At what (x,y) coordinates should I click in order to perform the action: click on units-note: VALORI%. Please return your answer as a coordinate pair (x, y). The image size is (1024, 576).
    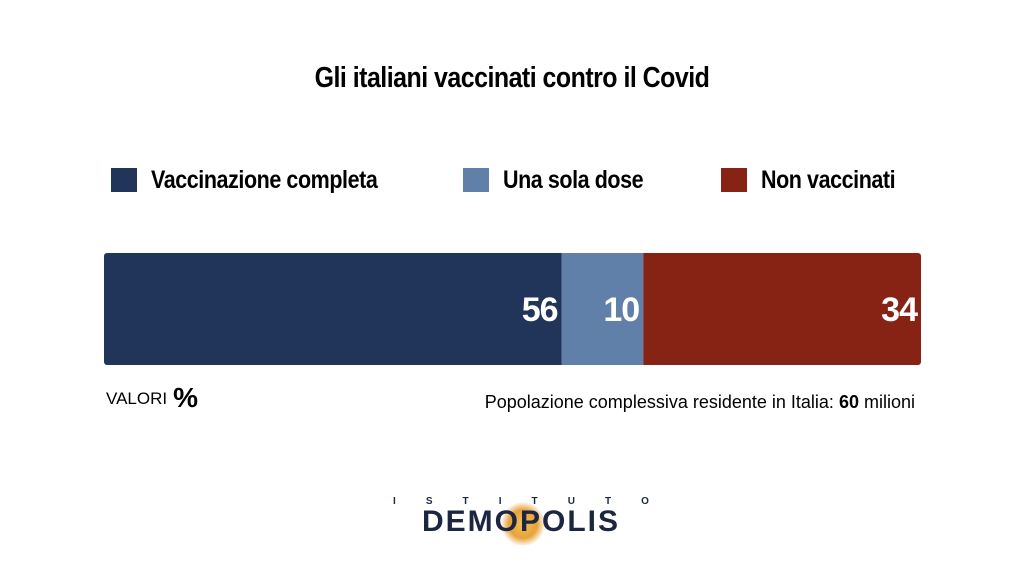
    Looking at the image, I should click on (152, 398).